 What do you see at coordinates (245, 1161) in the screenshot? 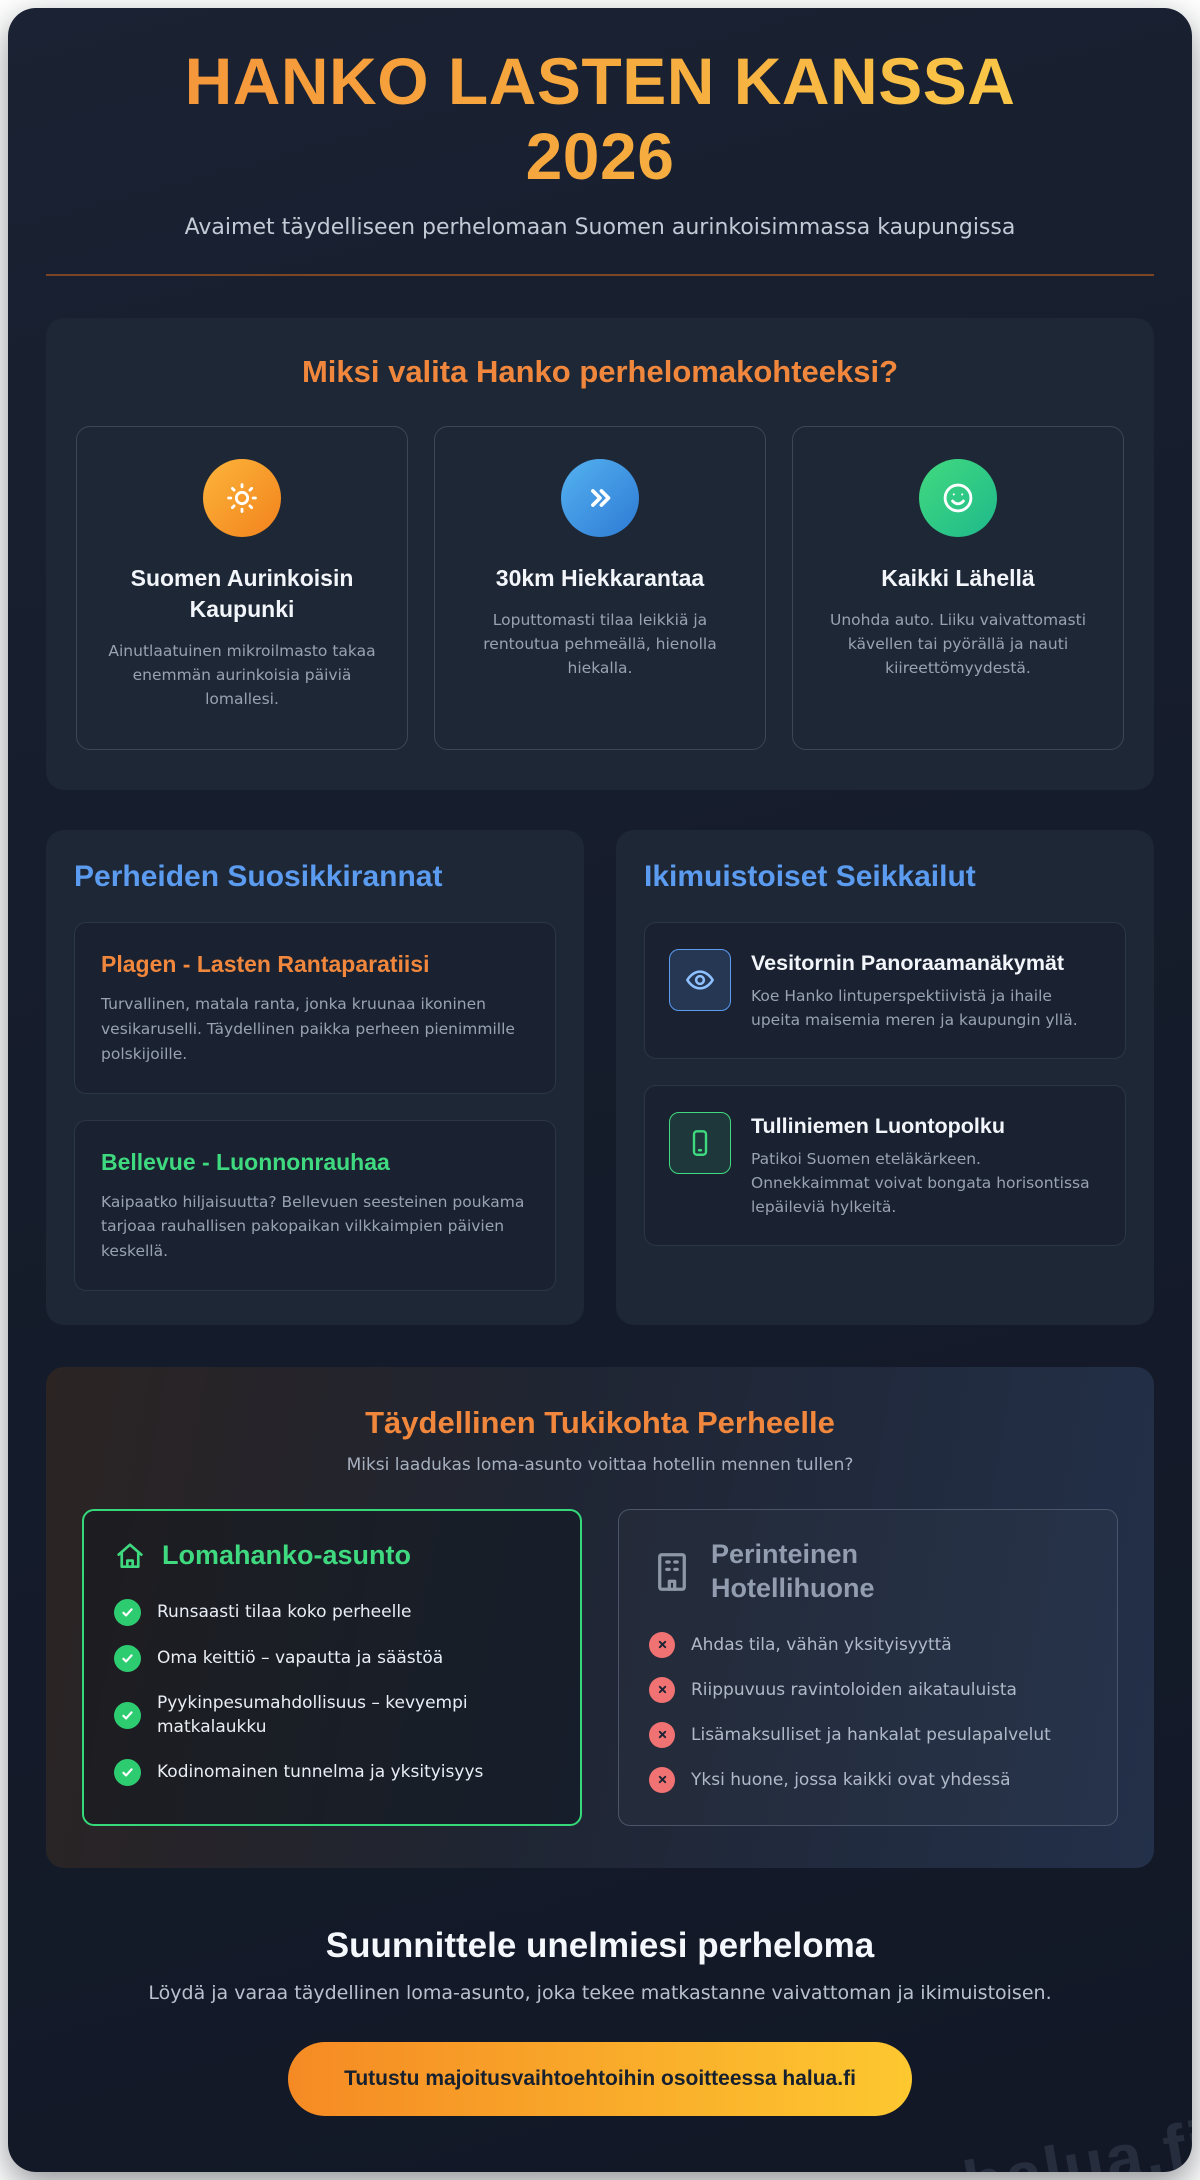
I see `beach-title: Bellevue - Luonnonrauhaa` at bounding box center [245, 1161].